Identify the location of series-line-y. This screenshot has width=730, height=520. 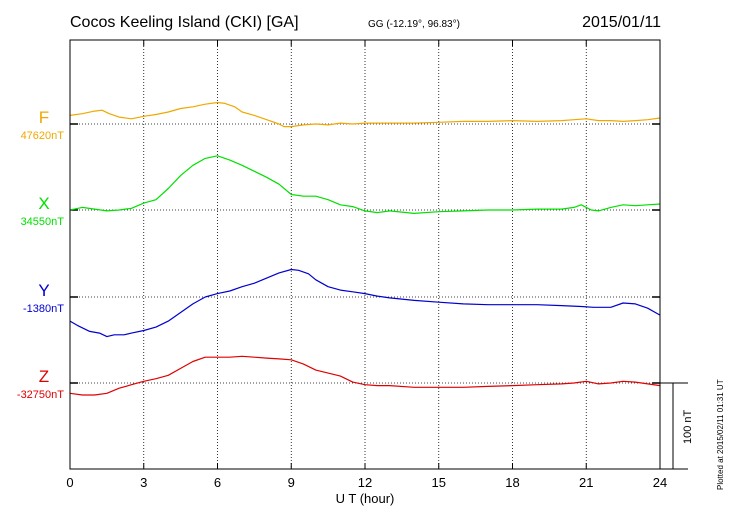
(365, 303).